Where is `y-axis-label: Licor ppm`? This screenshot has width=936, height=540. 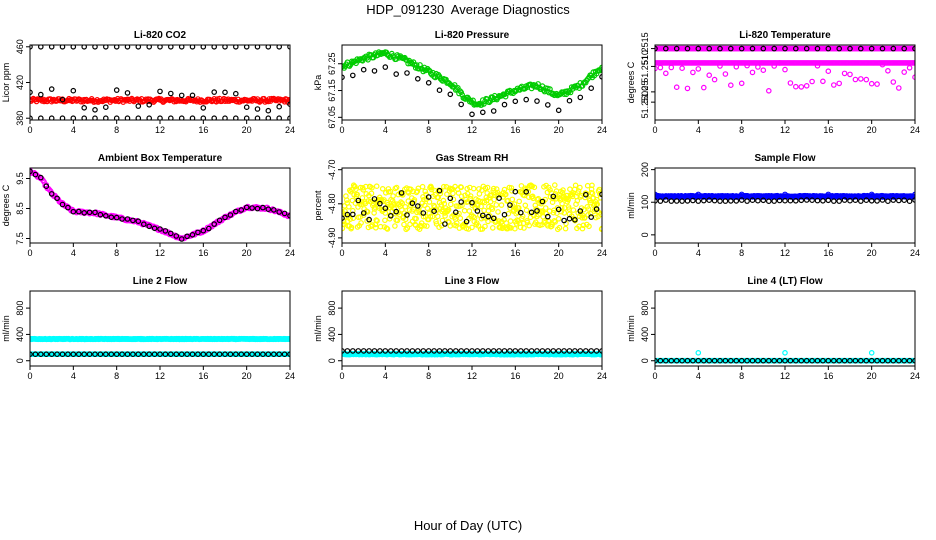
y-axis-label: Licor ppm is located at coordinates (6, 83).